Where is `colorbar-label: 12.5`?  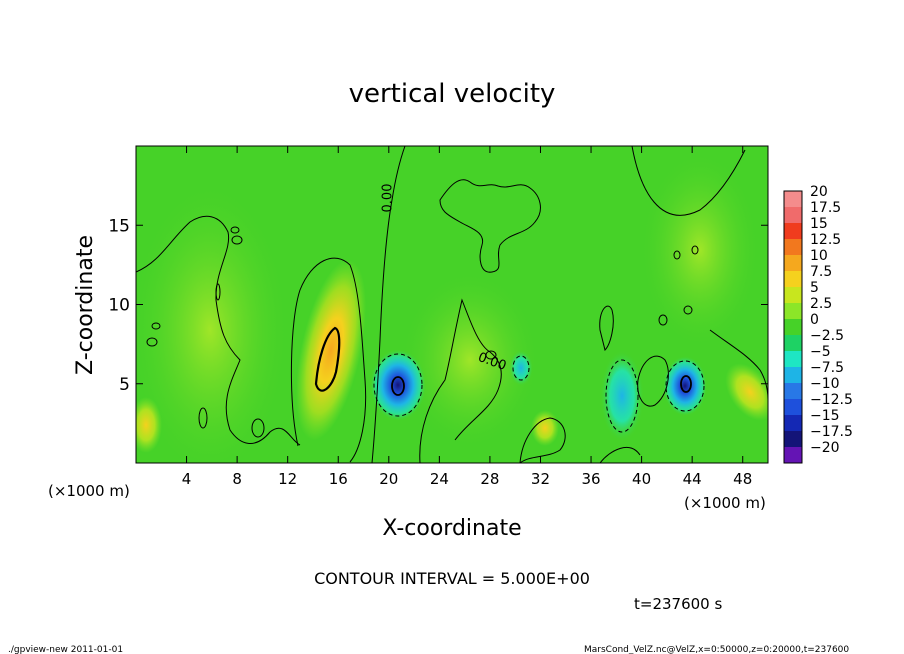 colorbar-label: 12.5 is located at coordinates (825, 240).